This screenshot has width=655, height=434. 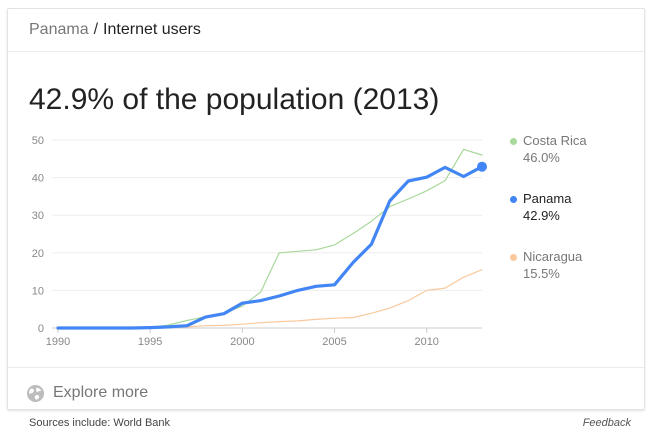 What do you see at coordinates (541, 215) in the screenshot?
I see `legend-value: 42.9%` at bounding box center [541, 215].